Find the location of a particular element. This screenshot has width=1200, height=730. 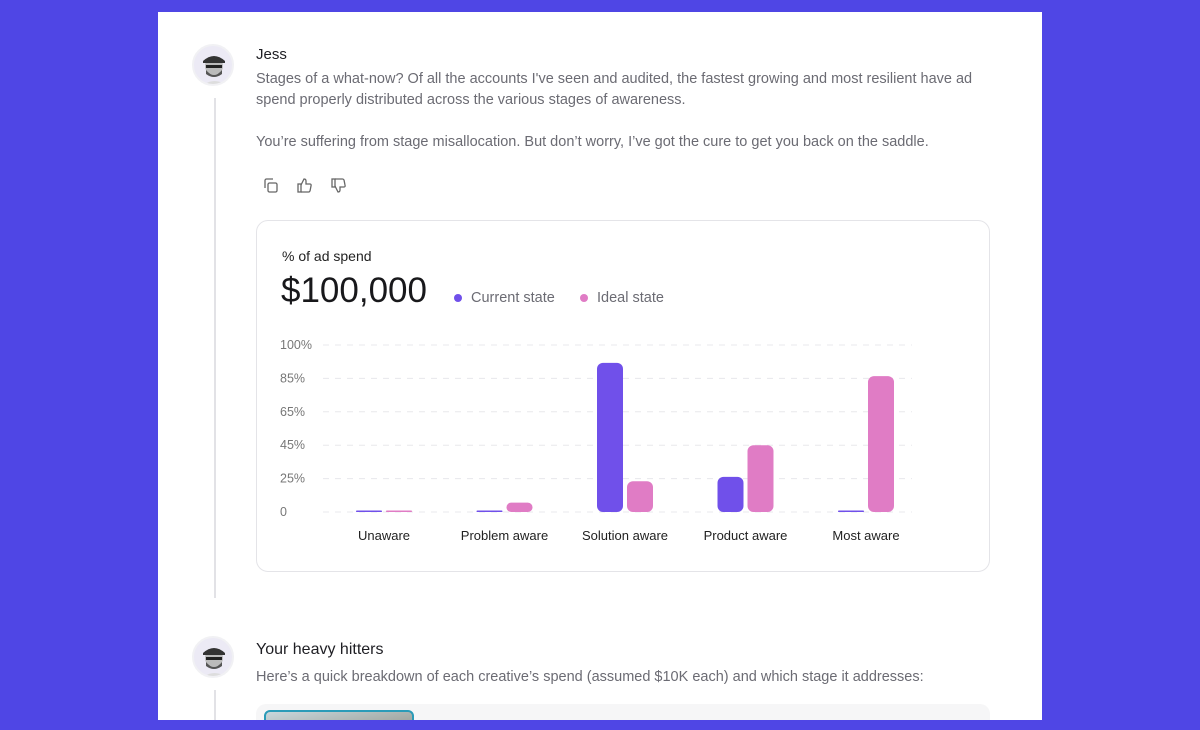

legend-current: Current state is located at coordinates (504, 298).